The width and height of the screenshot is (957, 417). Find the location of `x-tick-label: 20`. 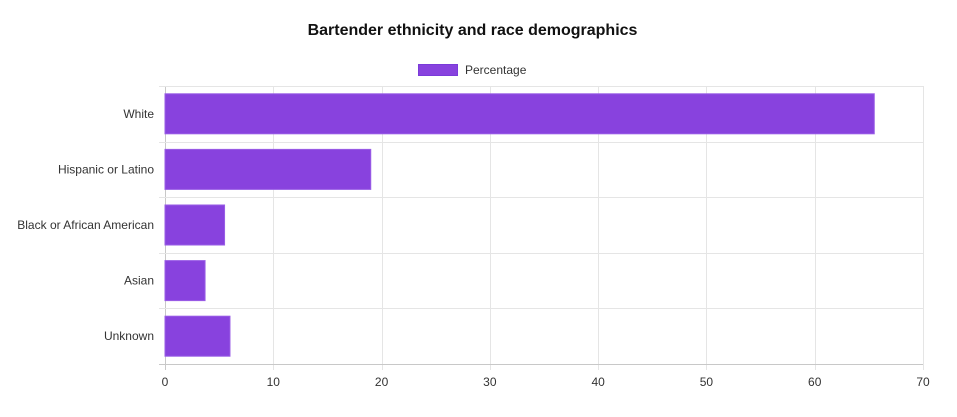

x-tick-label: 20 is located at coordinates (382, 382).